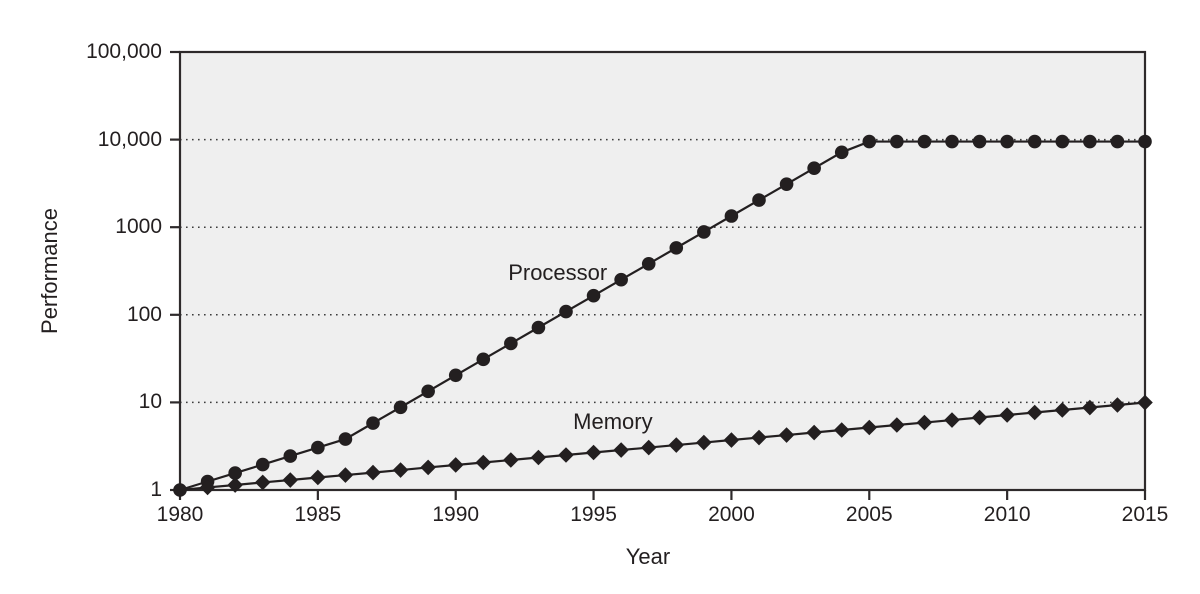 This screenshot has width=1200, height=594. Describe the element at coordinates (648, 556) in the screenshot. I see `x-axis-title: Year` at that location.